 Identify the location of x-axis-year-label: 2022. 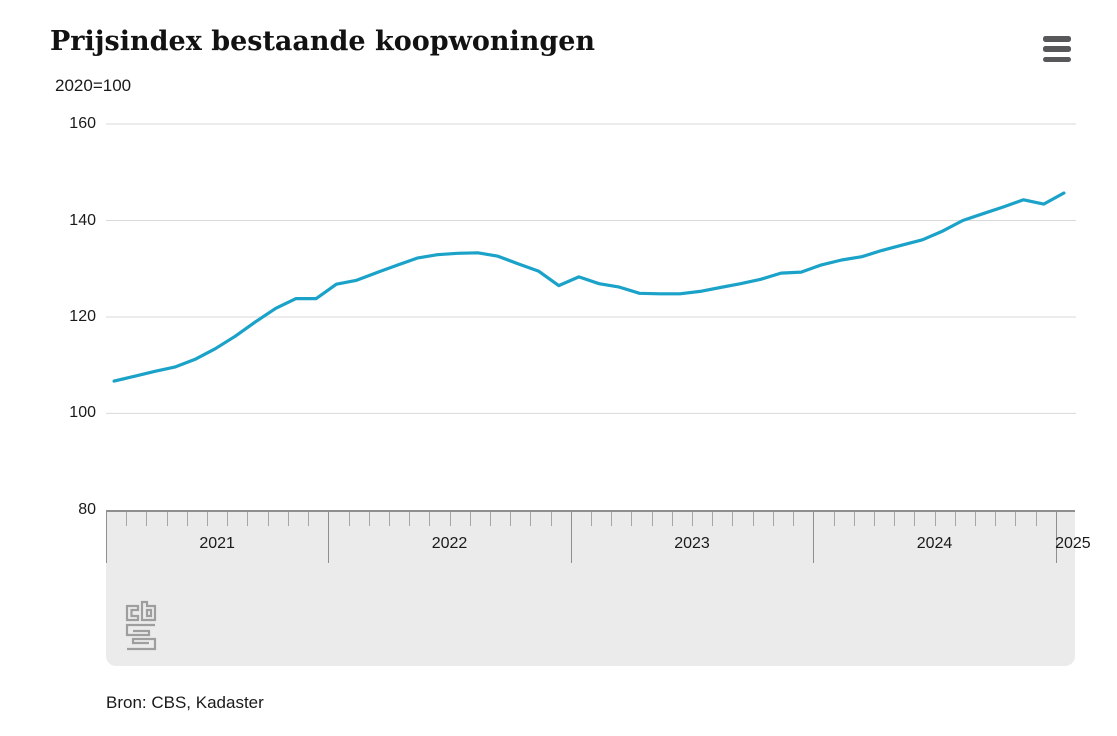
(449, 543).